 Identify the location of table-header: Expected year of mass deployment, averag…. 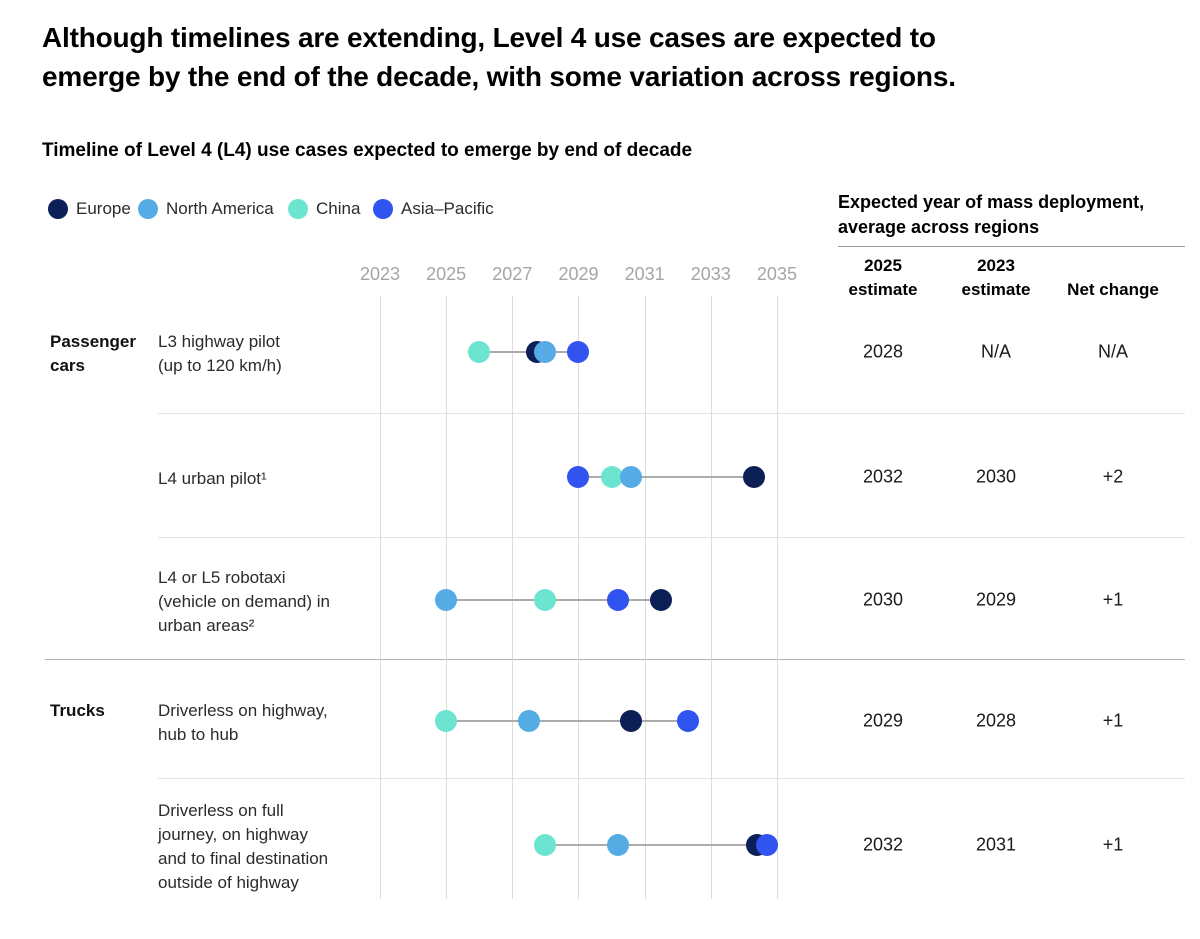
(1014, 215).